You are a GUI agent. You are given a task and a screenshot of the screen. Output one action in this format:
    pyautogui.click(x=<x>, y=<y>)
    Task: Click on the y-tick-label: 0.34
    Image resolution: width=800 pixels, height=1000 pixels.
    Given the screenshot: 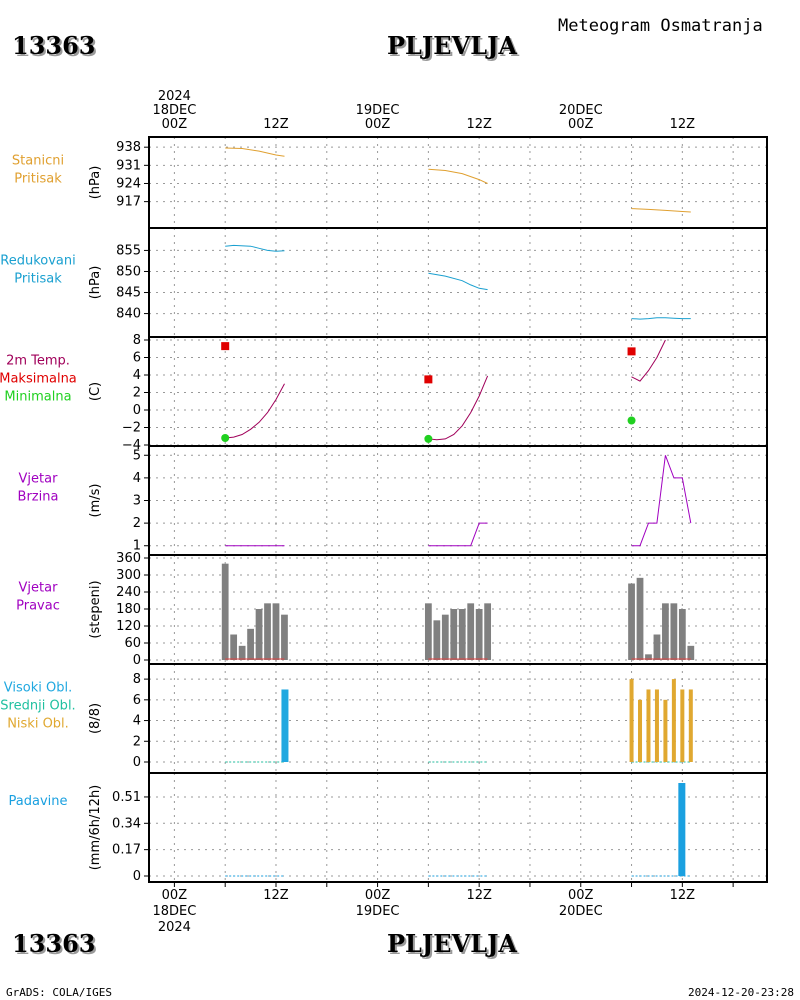 What is the action you would take?
    pyautogui.click(x=126, y=823)
    